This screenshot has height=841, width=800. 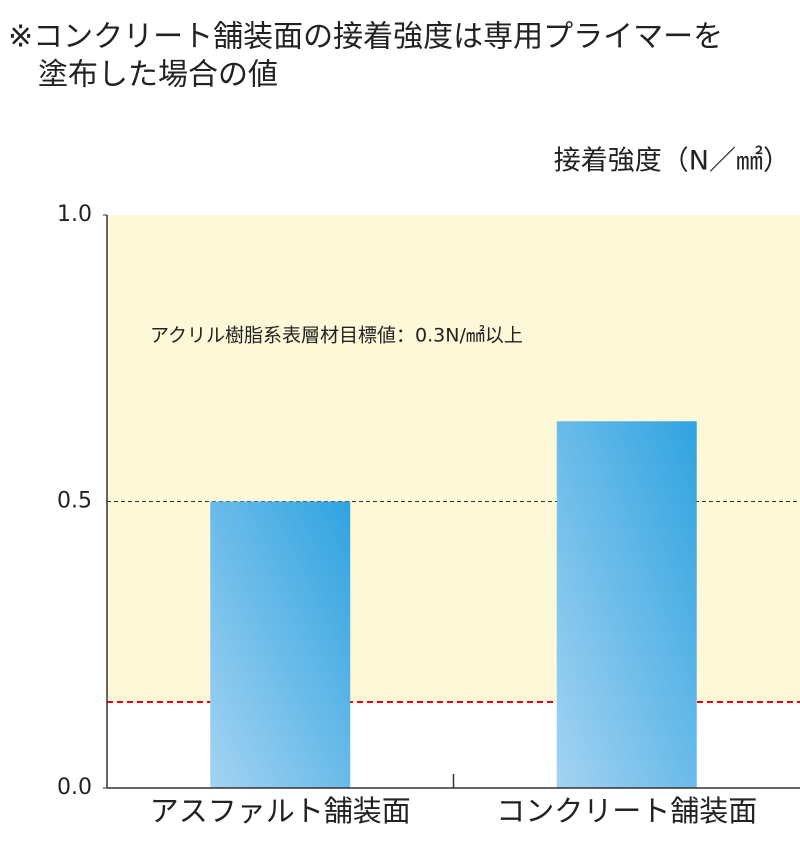 I want to click on x-tick-label: コンクリート舗装面, so click(x=626, y=811).